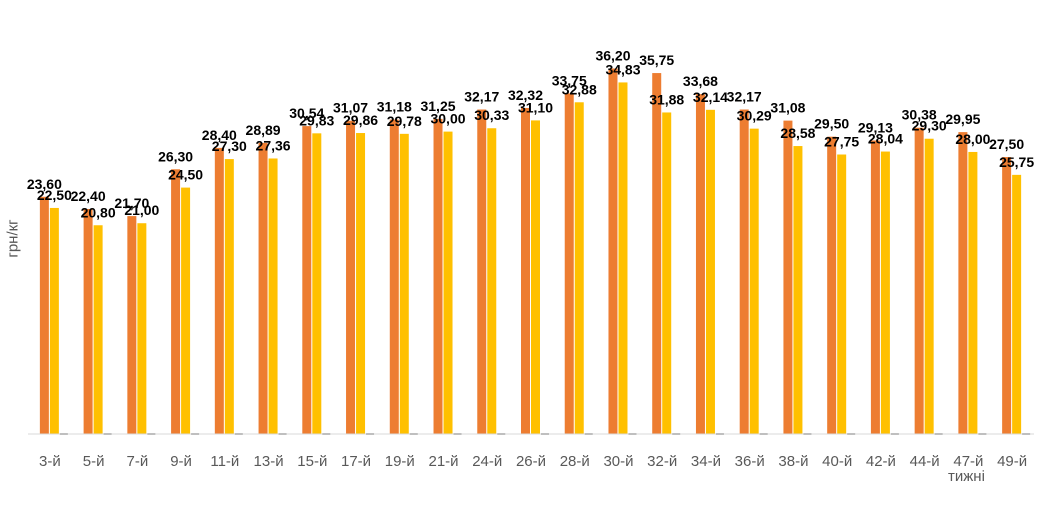  I want to click on bar-s1-21-й, so click(438, 276).